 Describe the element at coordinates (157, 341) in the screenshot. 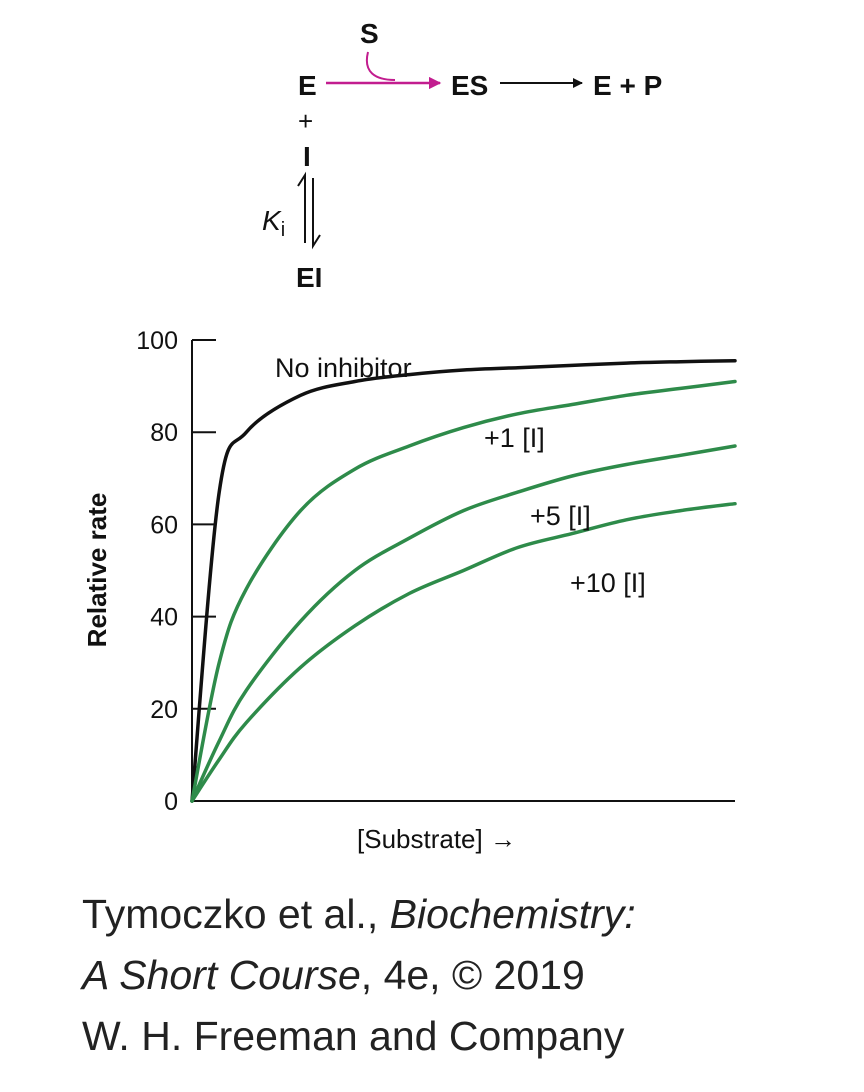

I see `y-tick-label: 100` at that location.